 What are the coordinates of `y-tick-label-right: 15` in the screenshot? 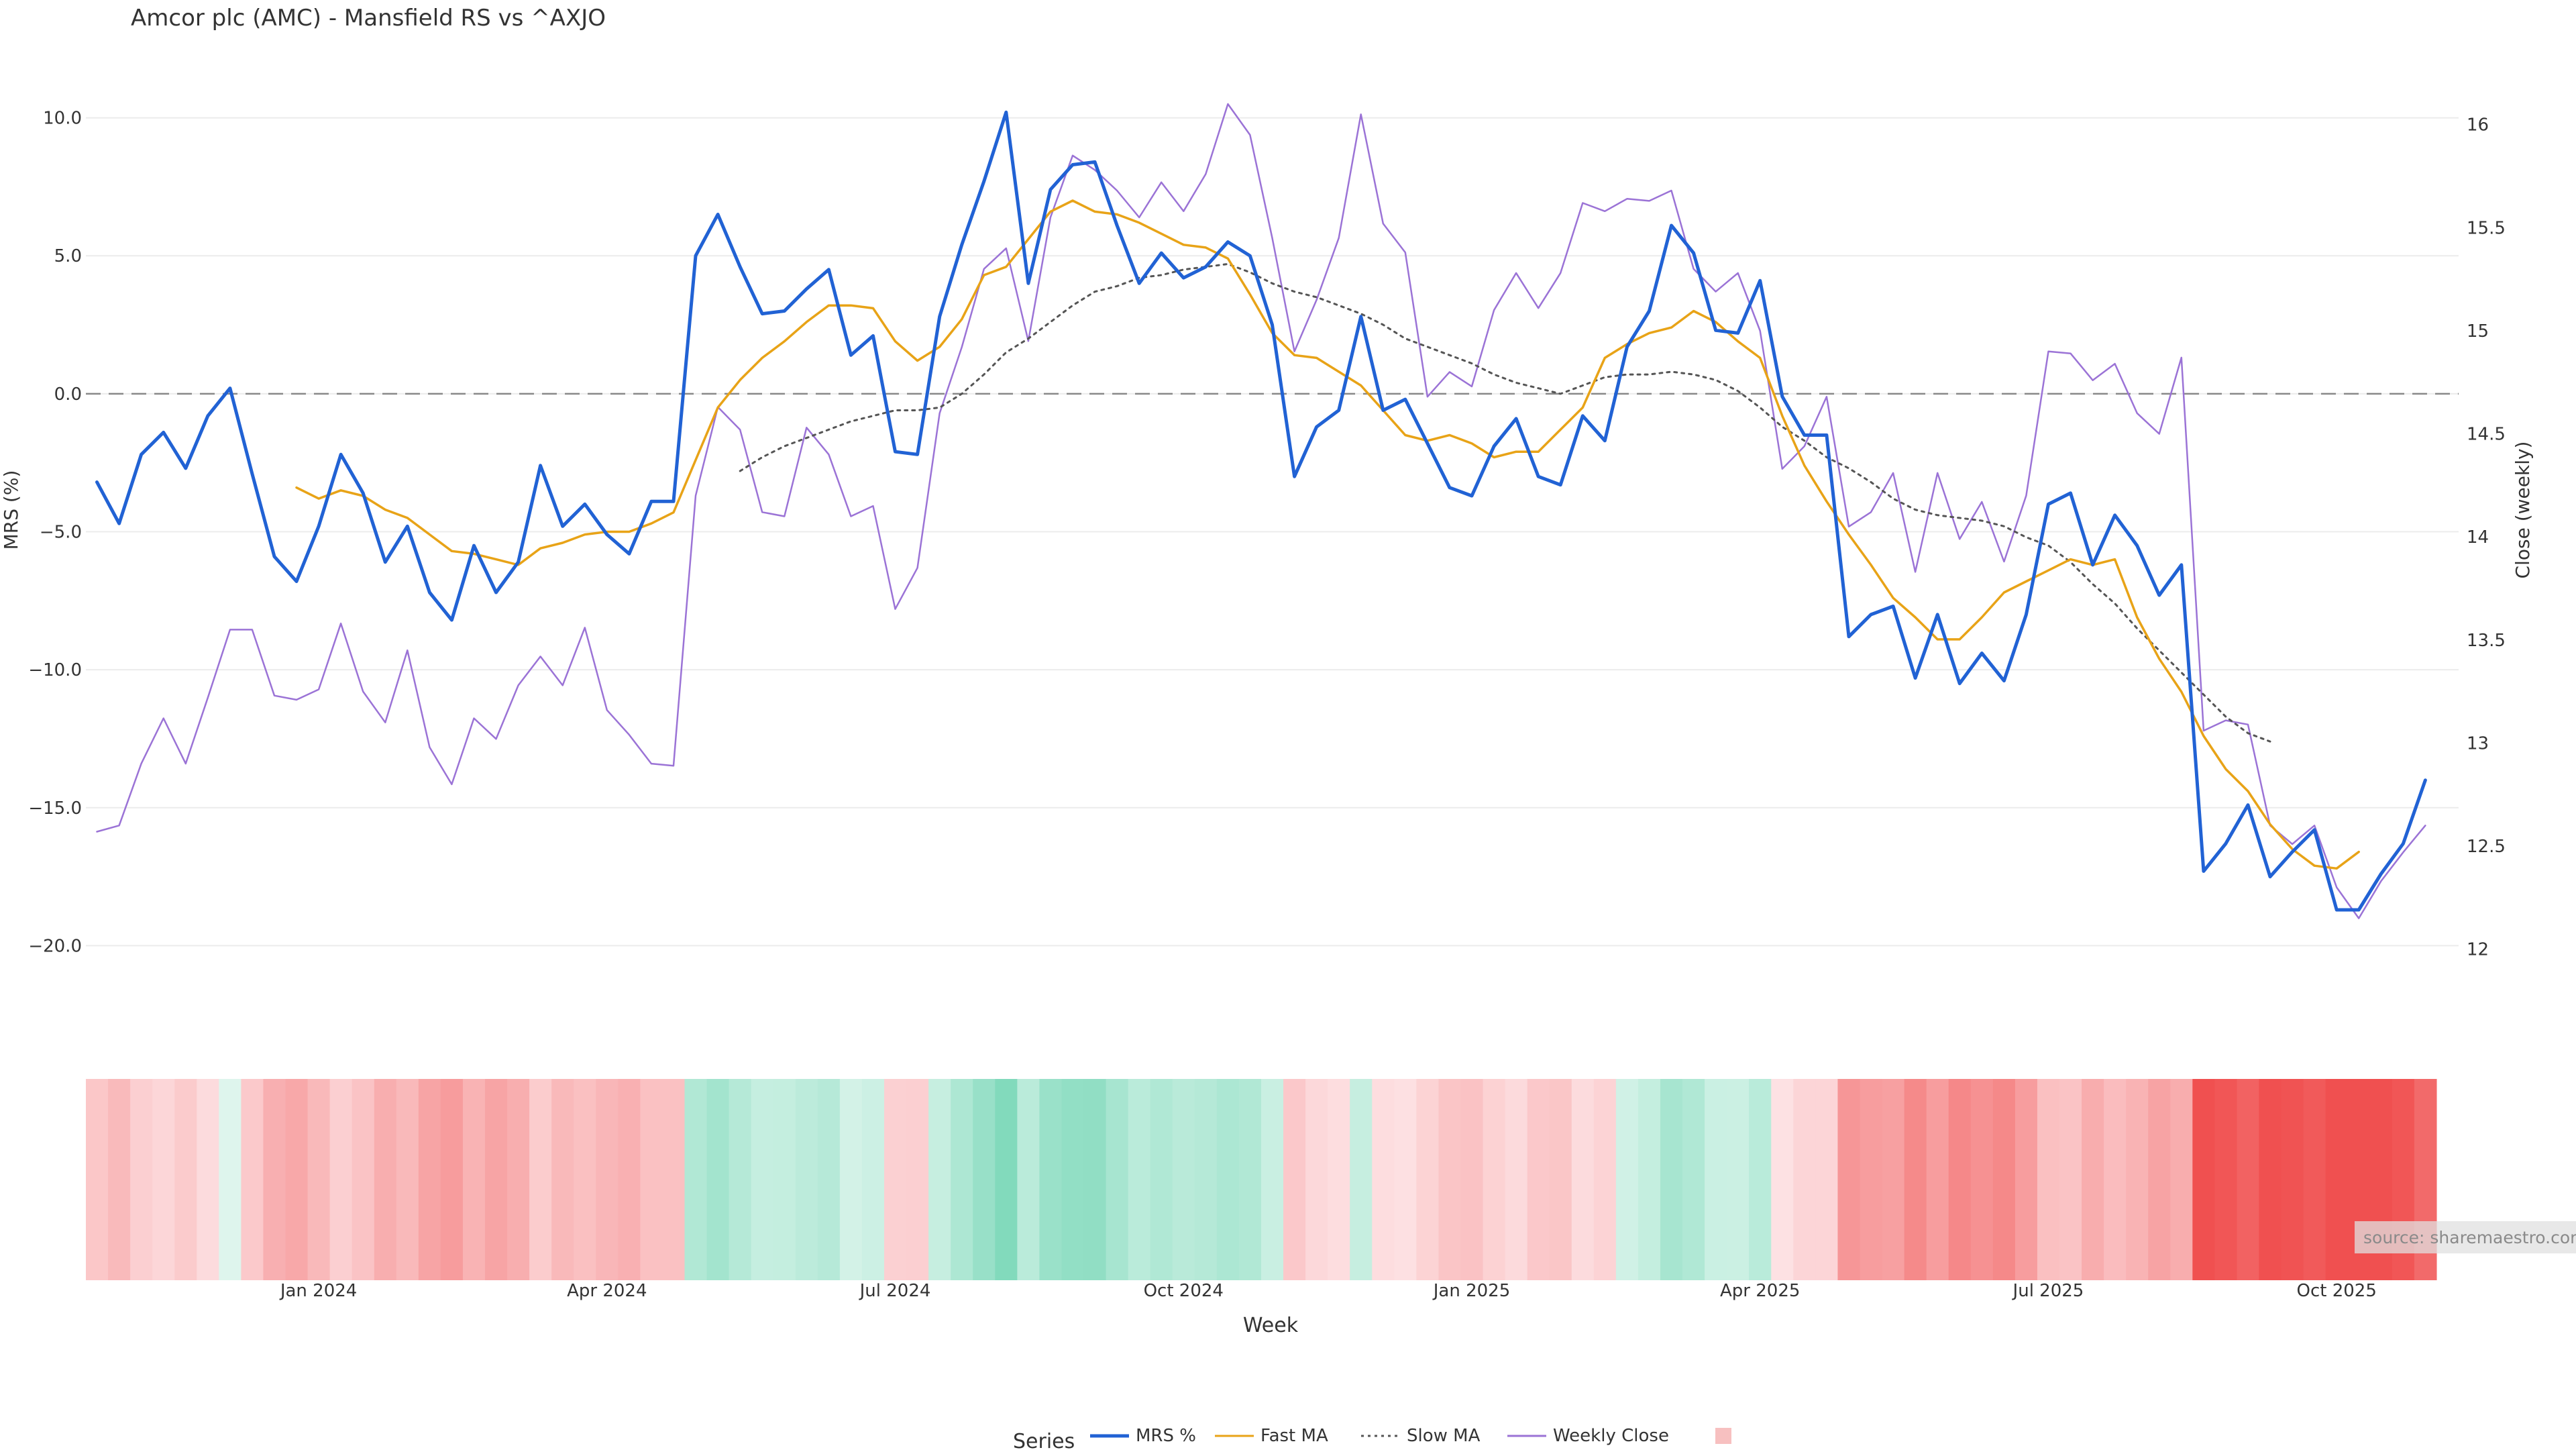 It's located at (2478, 332).